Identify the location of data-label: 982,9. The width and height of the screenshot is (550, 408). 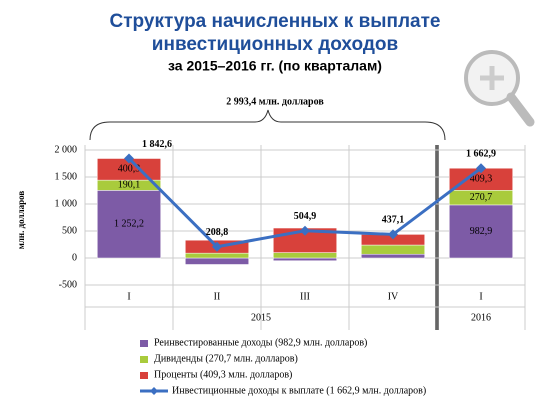
(481, 231).